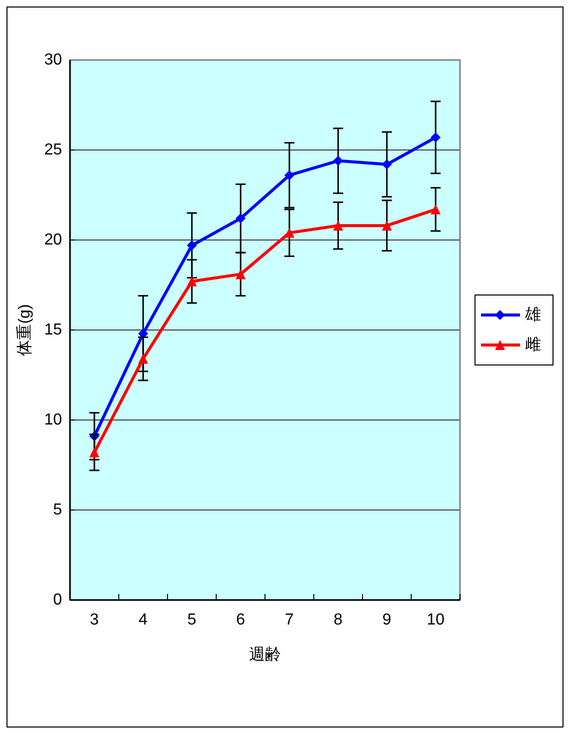 The image size is (571, 733). What do you see at coordinates (387, 620) in the screenshot?
I see `x-tick-label: 9` at bounding box center [387, 620].